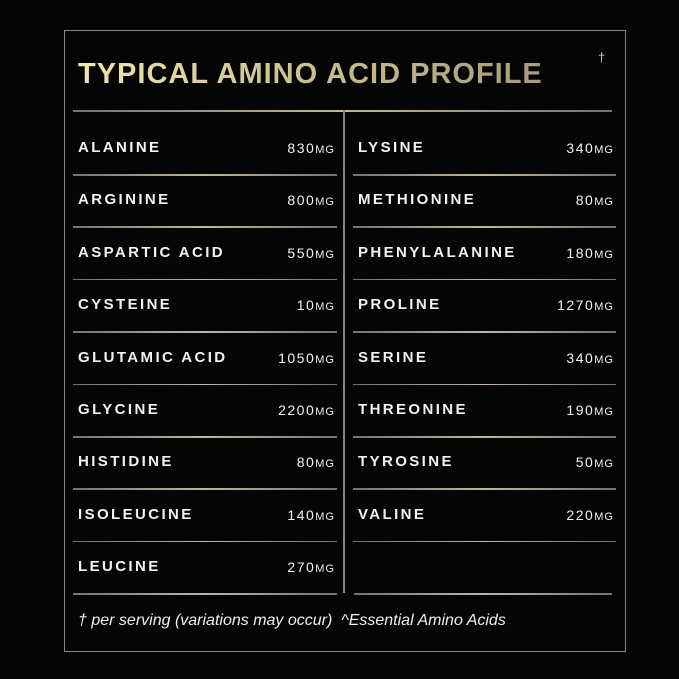 The image size is (679, 679). Describe the element at coordinates (486, 358) in the screenshot. I see `table-row: SERINE 340MG` at that location.